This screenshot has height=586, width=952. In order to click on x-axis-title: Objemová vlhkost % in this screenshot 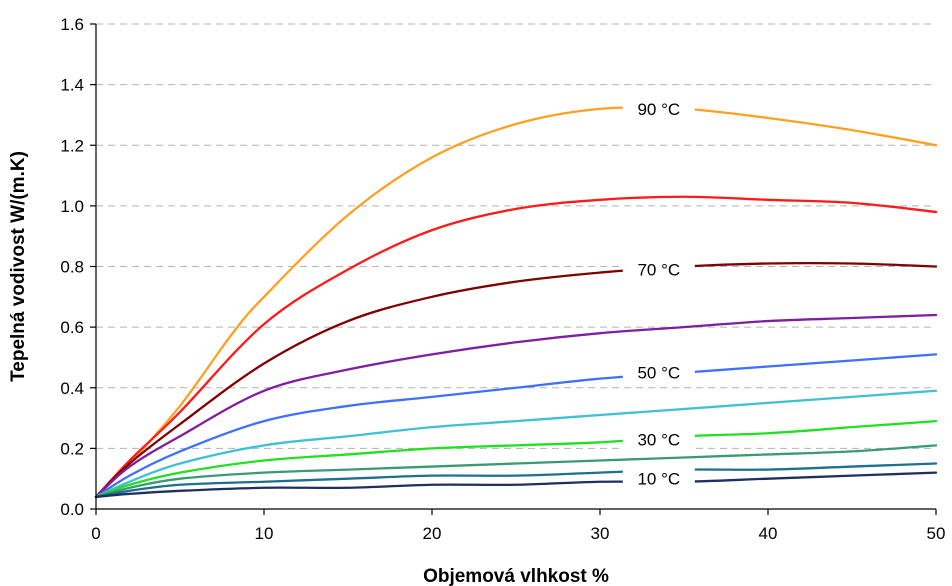, I will do `click(516, 576)`.